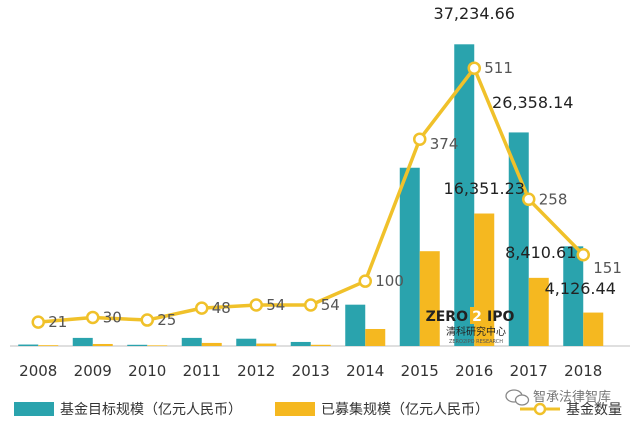 This screenshot has height=430, width=640. What do you see at coordinates (529, 371) in the screenshot?
I see `x-tick-2017: 2017` at bounding box center [529, 371].